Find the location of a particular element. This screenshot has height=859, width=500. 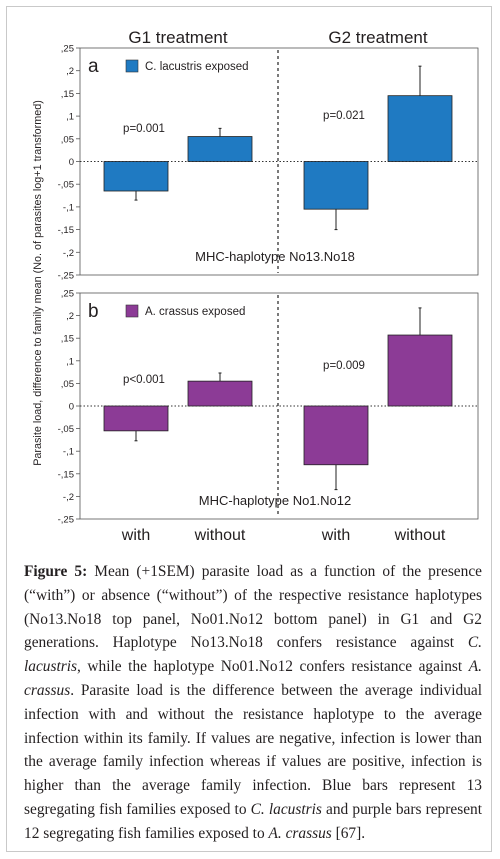

group-title-g2: G2 treatment is located at coordinates (377, 37).